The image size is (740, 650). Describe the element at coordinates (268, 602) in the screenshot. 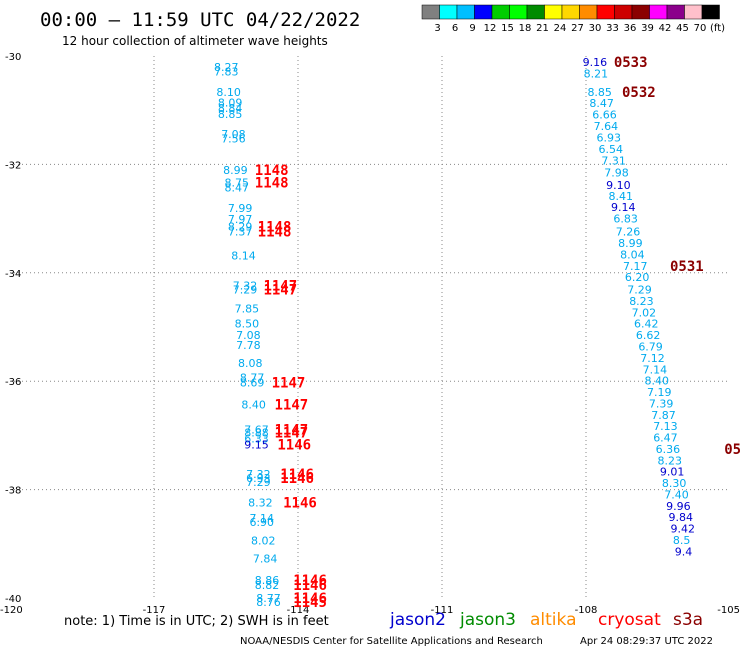

I see `wave-height-label: 8.76` at that location.